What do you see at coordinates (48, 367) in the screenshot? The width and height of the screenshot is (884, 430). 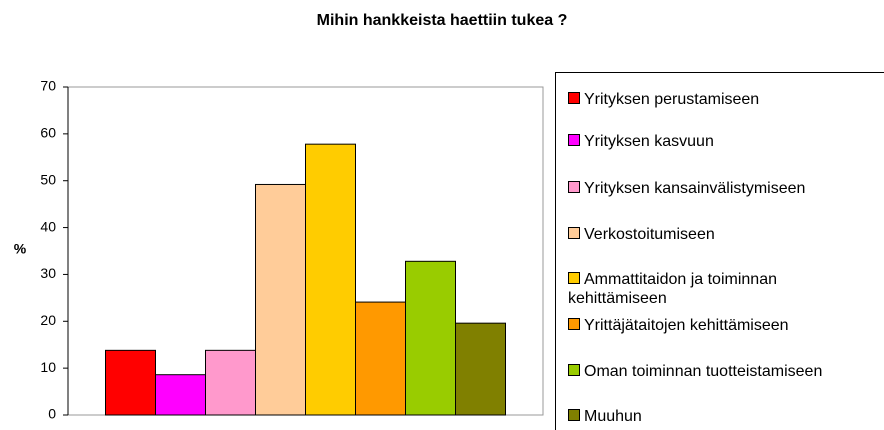 I see `y-tick-label: 10` at bounding box center [48, 367].